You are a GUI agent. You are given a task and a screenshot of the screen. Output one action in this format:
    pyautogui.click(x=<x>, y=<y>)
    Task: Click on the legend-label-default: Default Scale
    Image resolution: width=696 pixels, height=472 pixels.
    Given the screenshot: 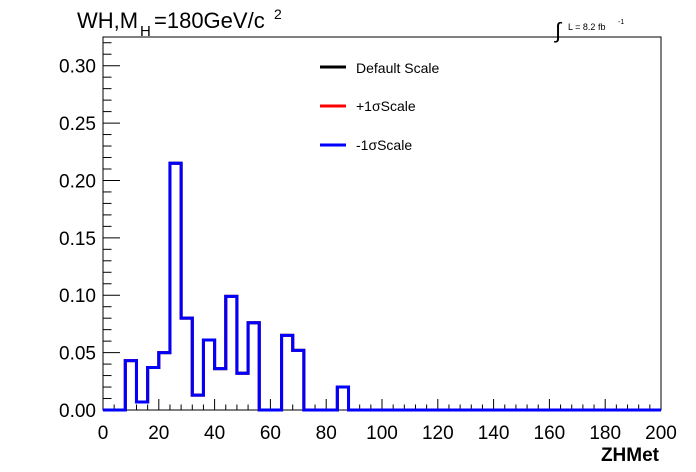 What is the action you would take?
    pyautogui.click(x=397, y=68)
    